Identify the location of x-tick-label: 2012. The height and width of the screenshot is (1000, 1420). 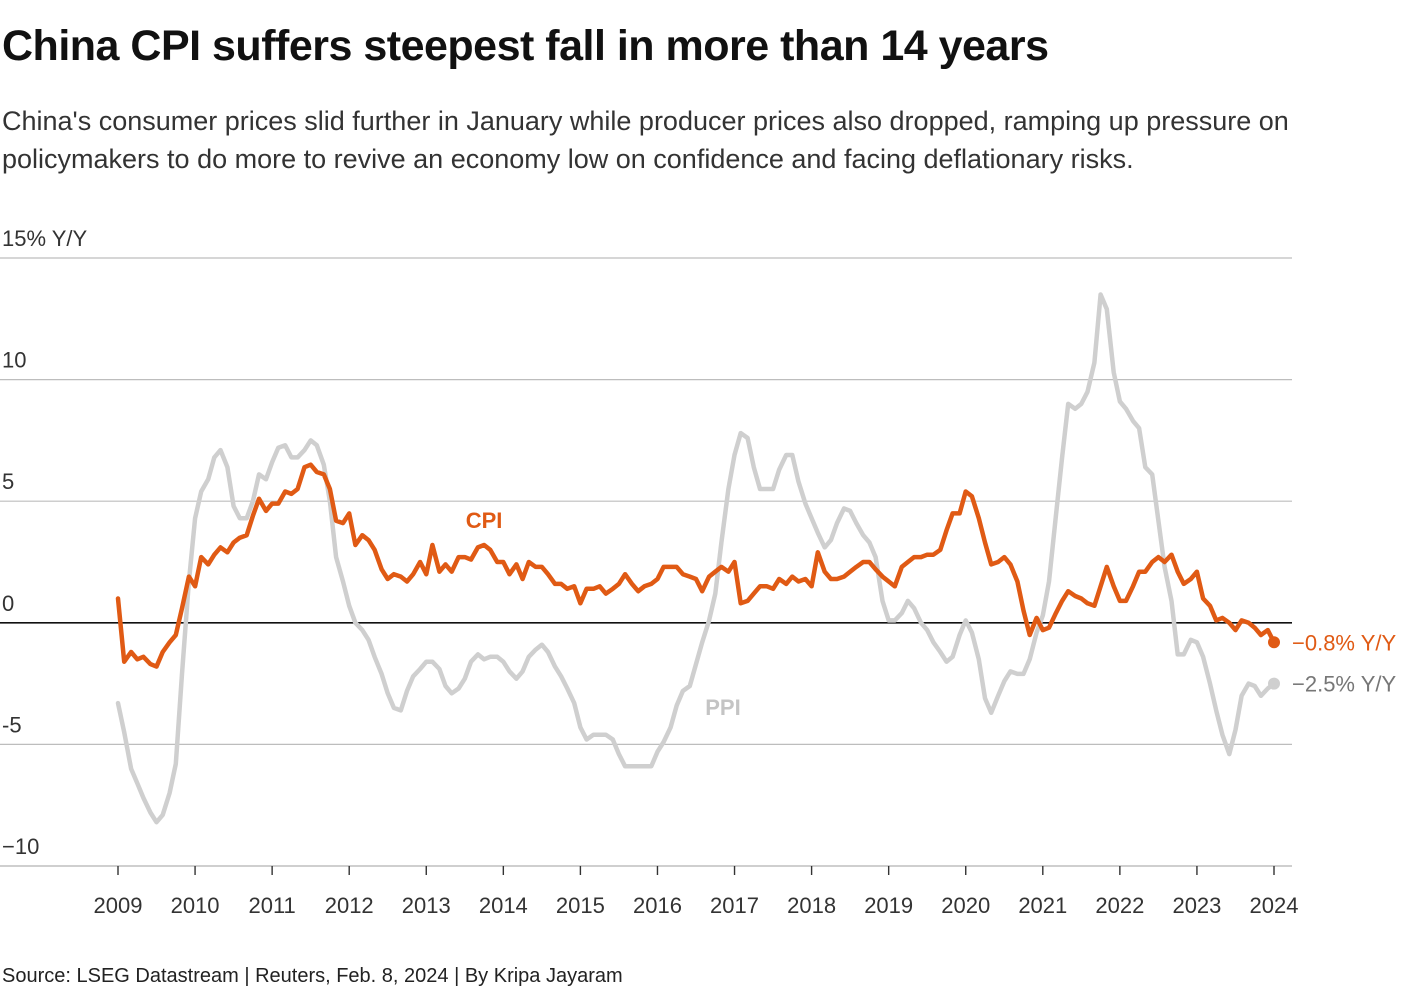
(349, 905).